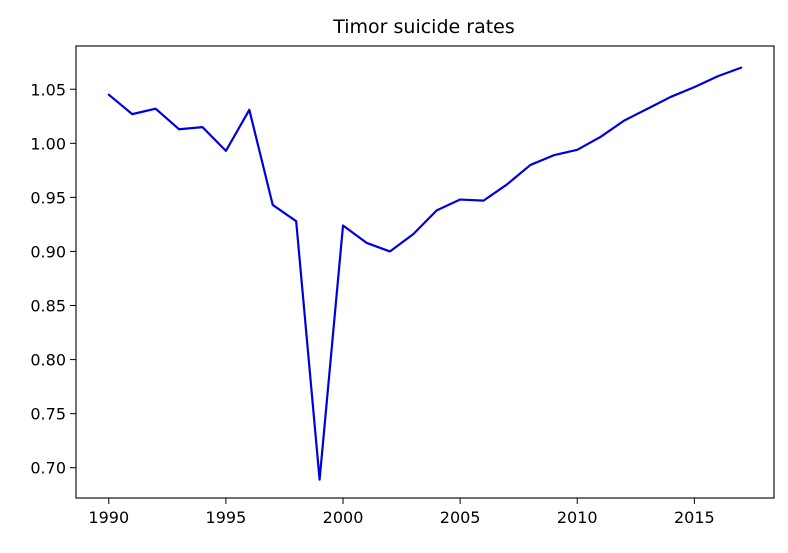  Describe the element at coordinates (694, 517) in the screenshot. I see `x-tick-label: 2015` at that location.